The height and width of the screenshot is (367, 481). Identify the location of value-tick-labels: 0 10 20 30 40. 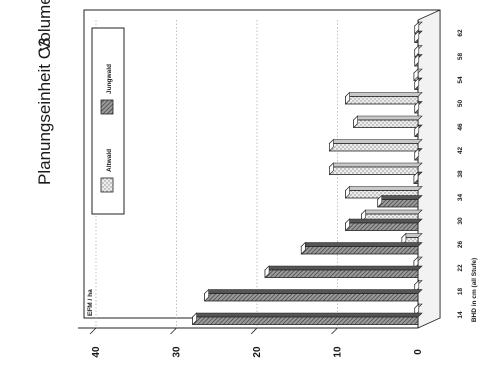
(257, 352).